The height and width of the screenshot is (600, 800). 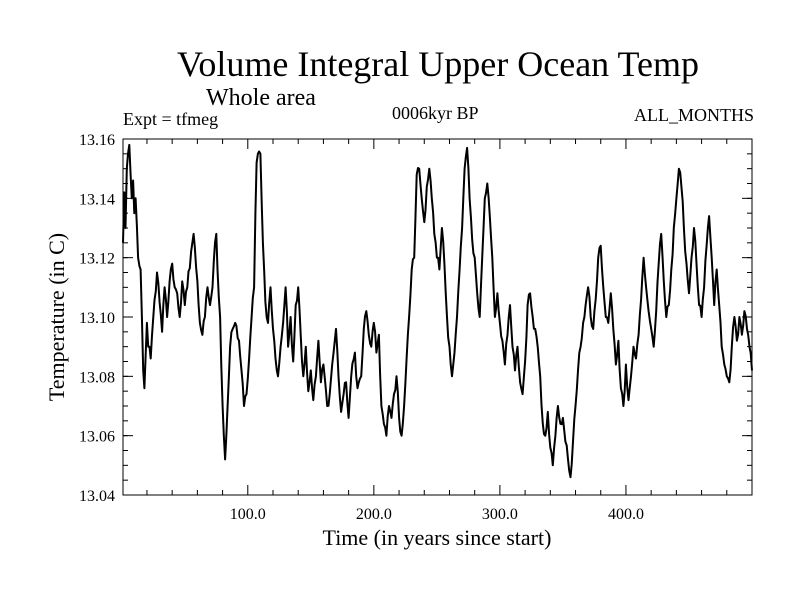 What do you see at coordinates (437, 537) in the screenshot?
I see `x-axis-label: Time (in years since start)` at bounding box center [437, 537].